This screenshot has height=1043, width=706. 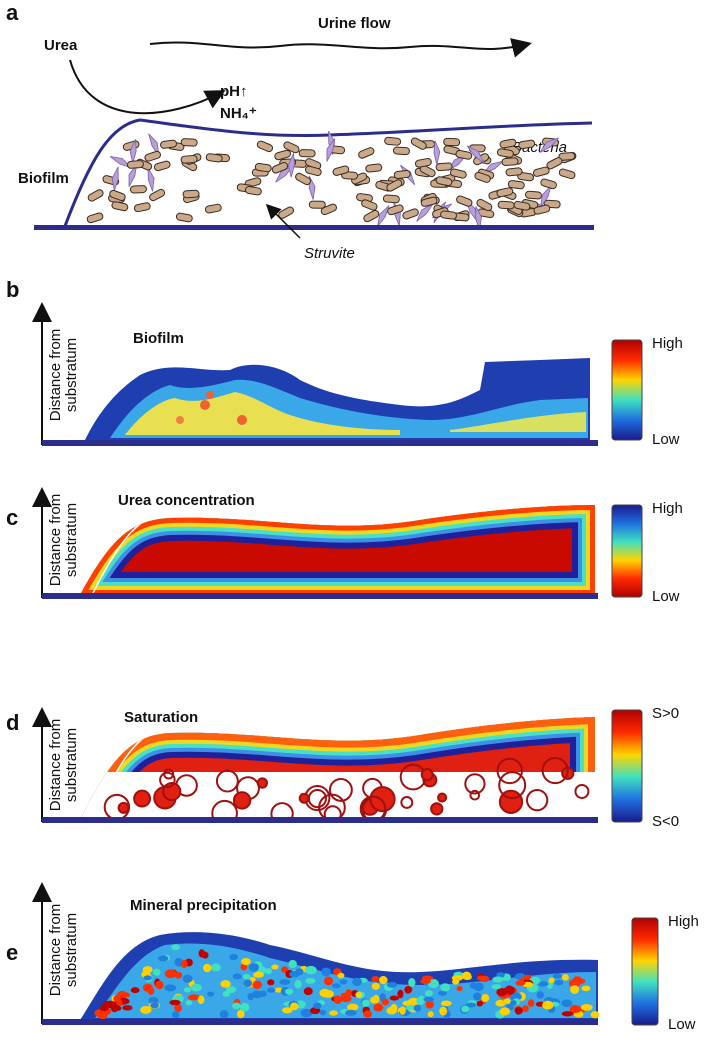 I want to click on scale-high-label: S>0, so click(x=665, y=713).